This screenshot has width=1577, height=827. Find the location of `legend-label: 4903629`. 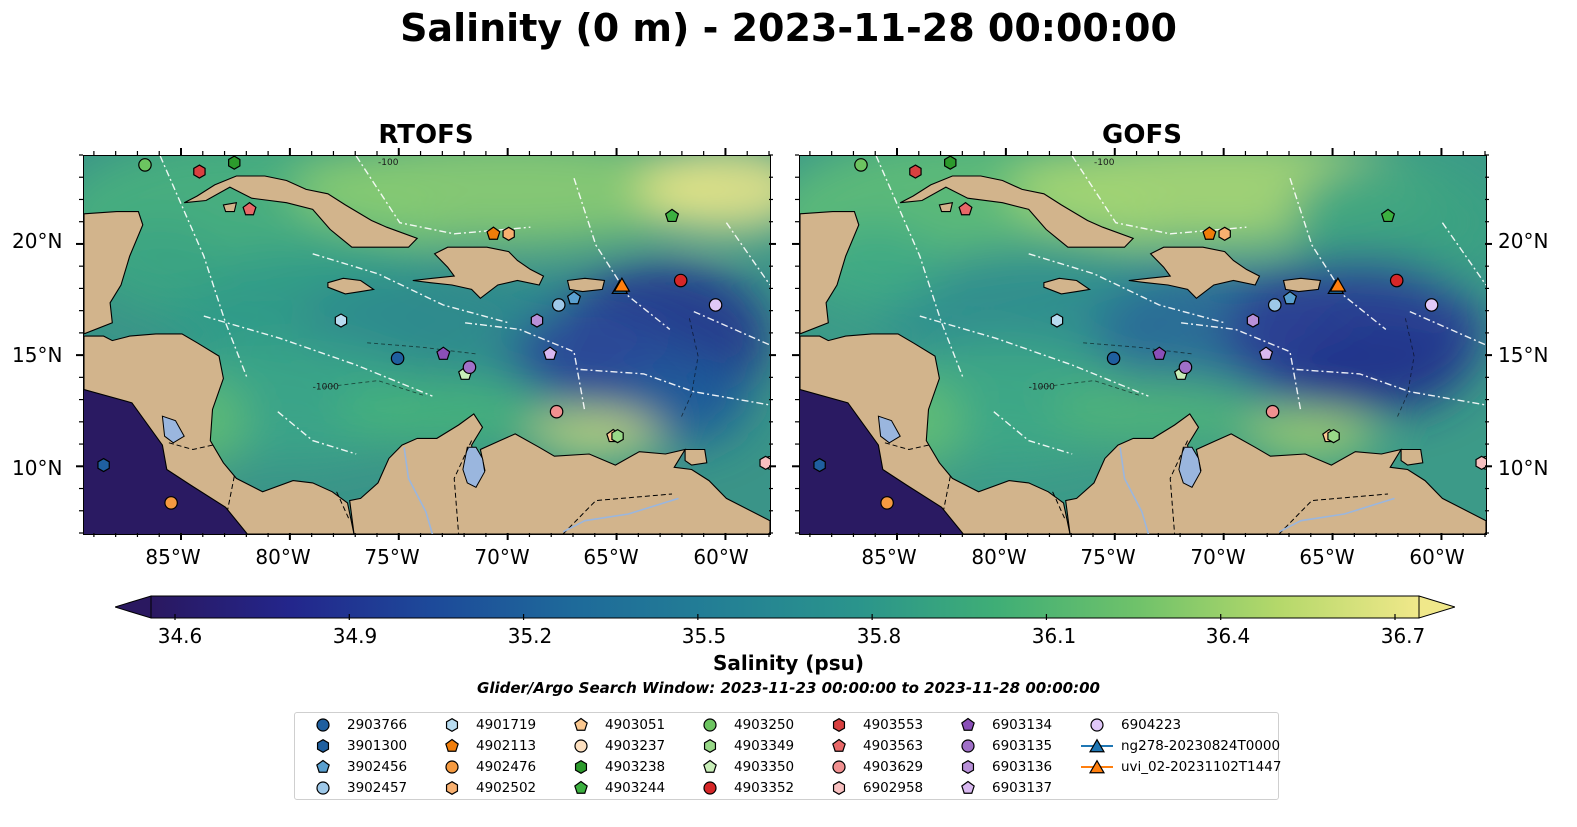

legend-label: 4903629 is located at coordinates (893, 767).